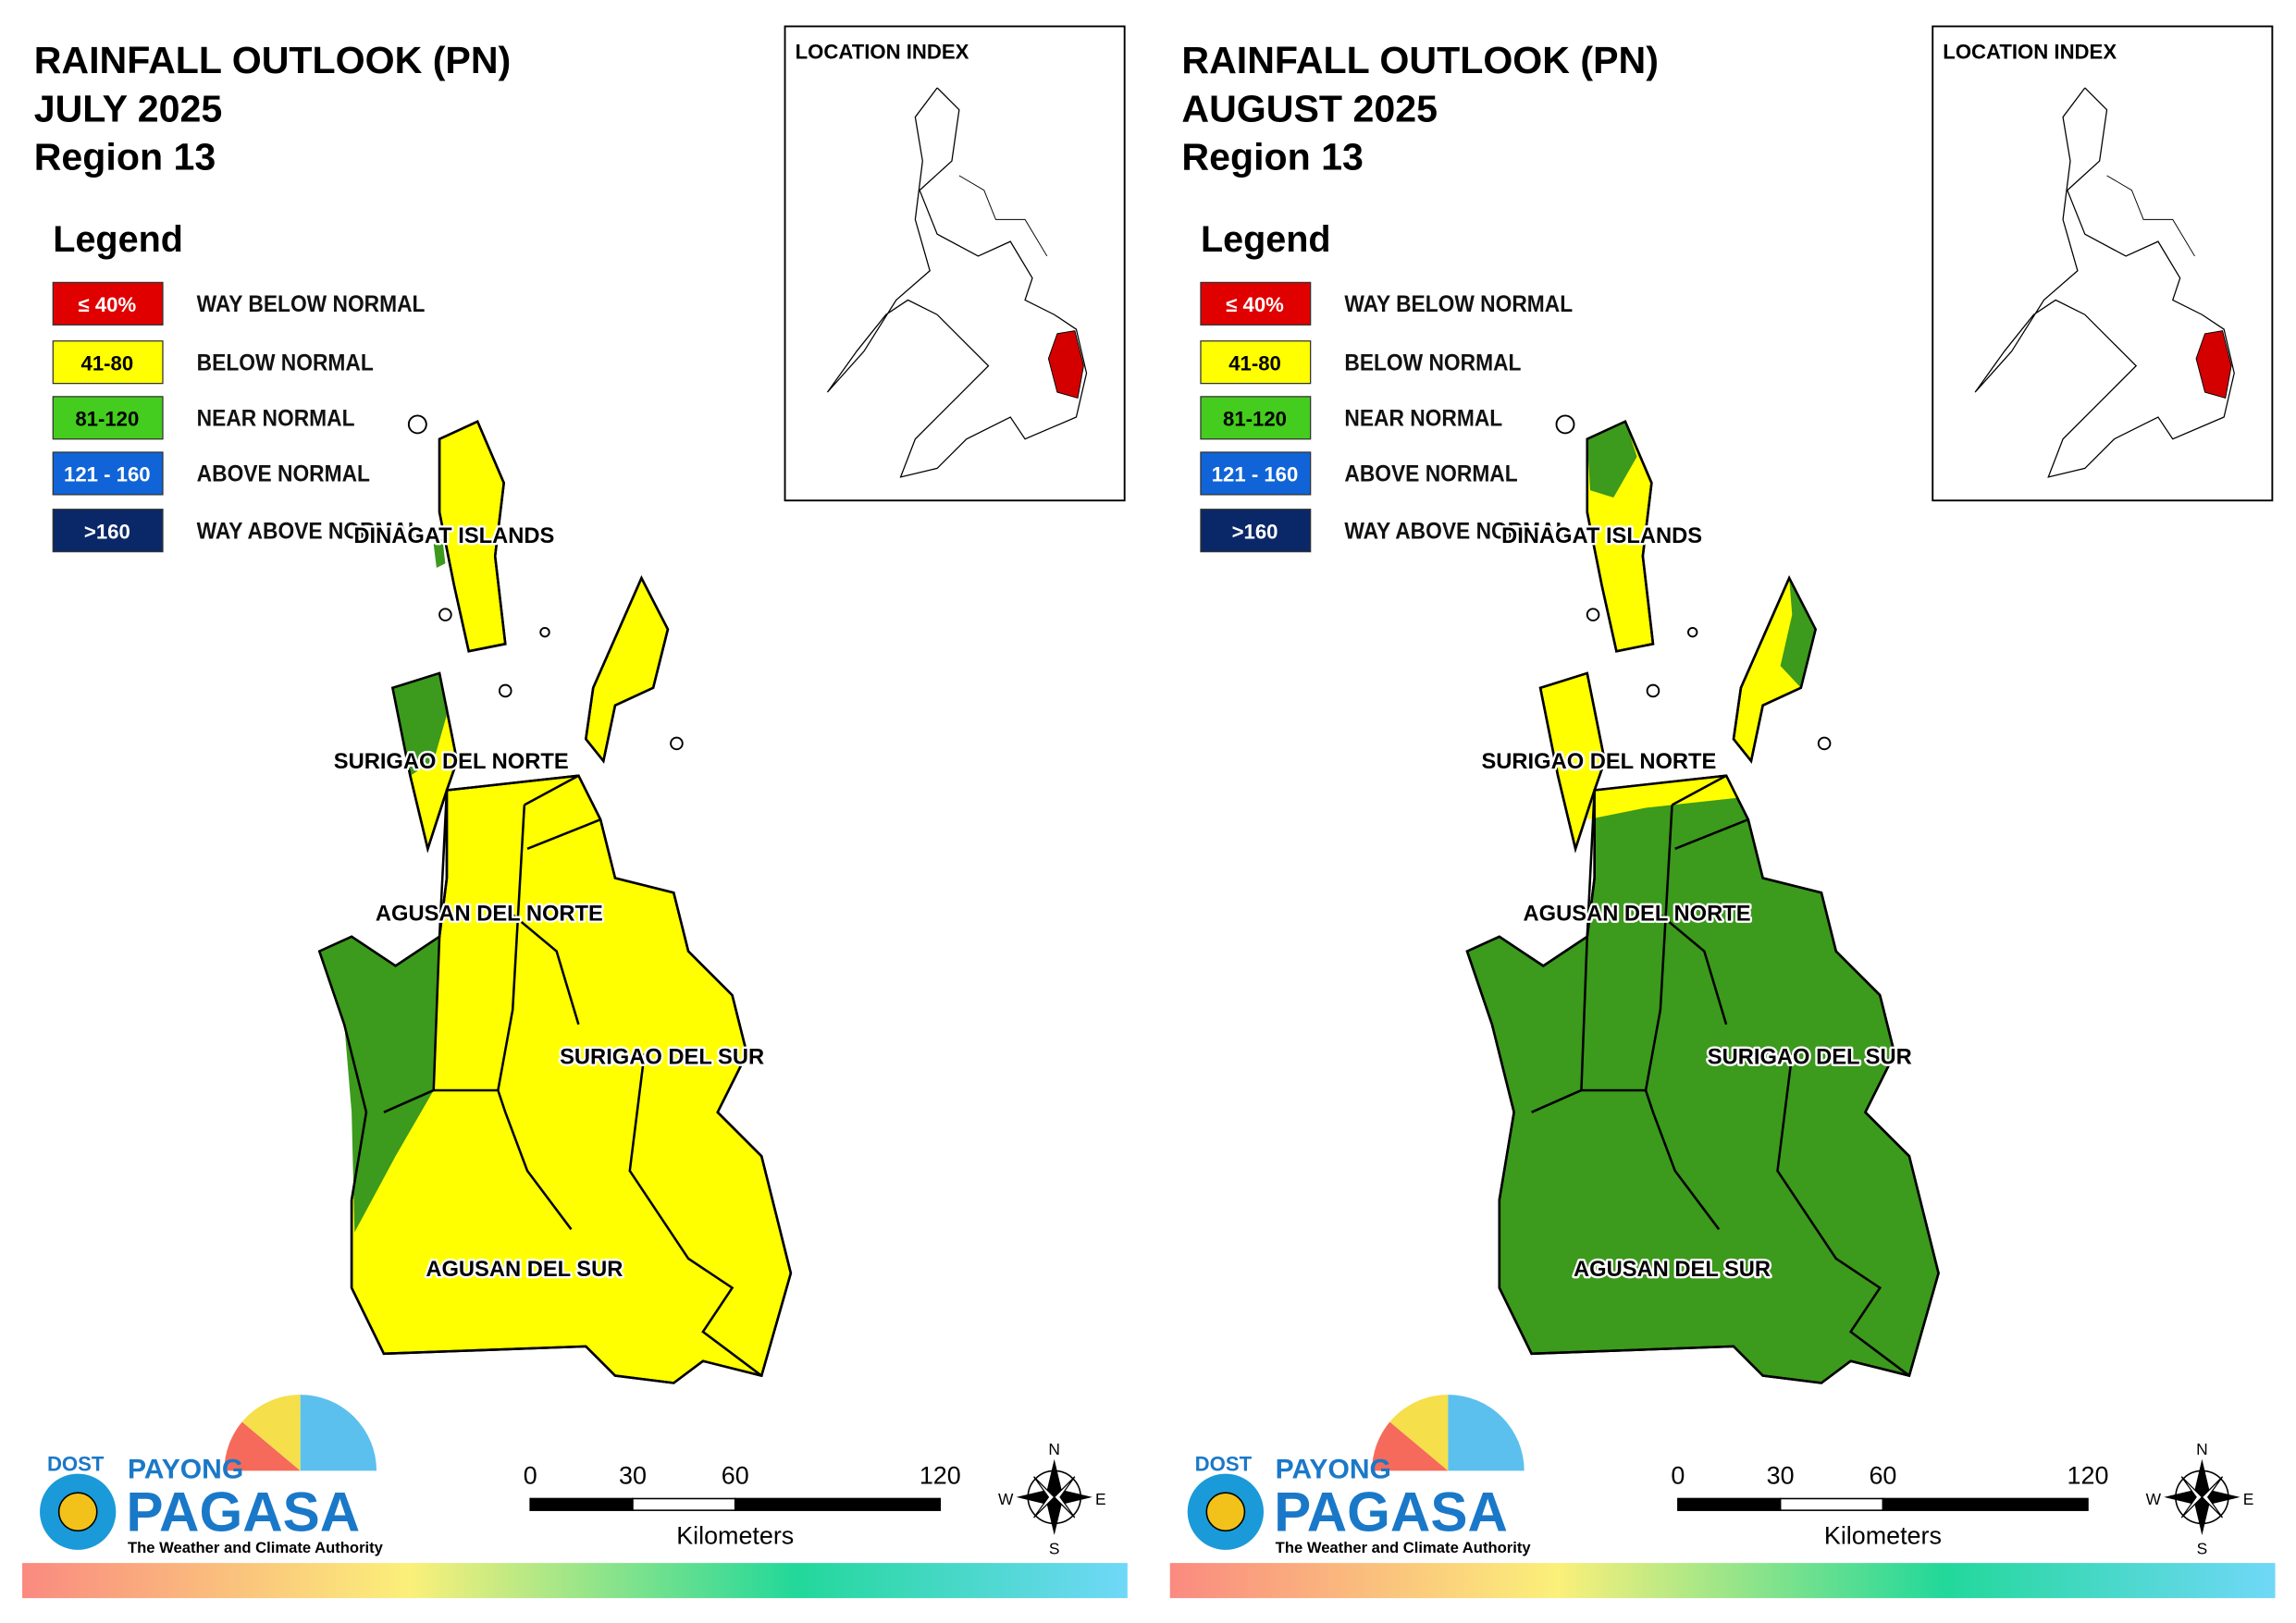 This screenshot has width=2296, height=1623. I want to click on logo-tagline: The Weather and Climate Authority, so click(1404, 1547).